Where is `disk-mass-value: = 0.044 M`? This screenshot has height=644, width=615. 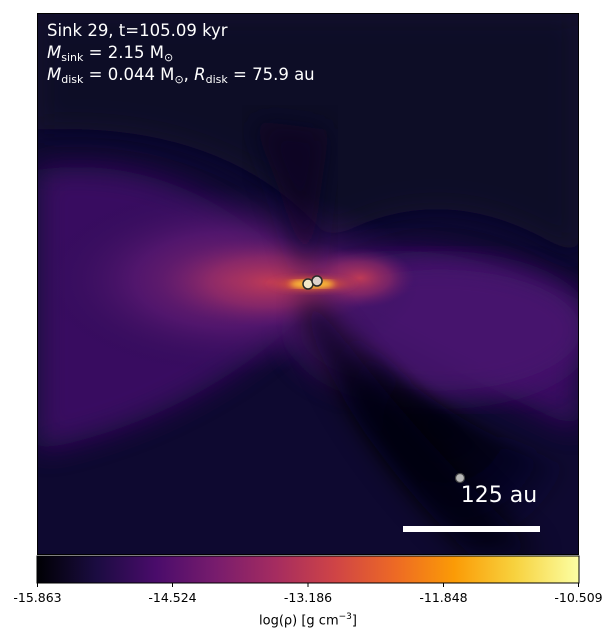 disk-mass-value: = 0.044 M is located at coordinates (129, 74).